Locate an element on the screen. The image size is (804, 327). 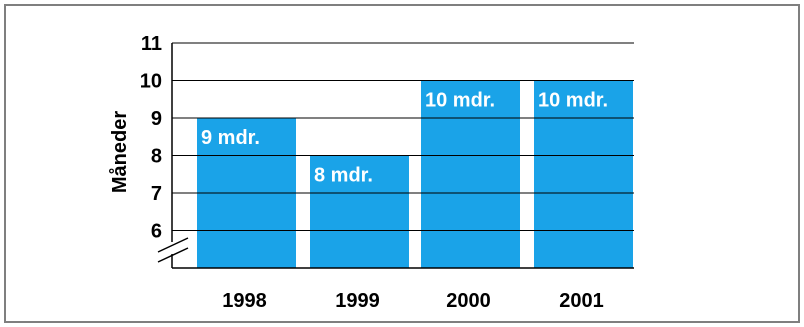
y-tick-label-7: 7 is located at coordinates (156, 194).